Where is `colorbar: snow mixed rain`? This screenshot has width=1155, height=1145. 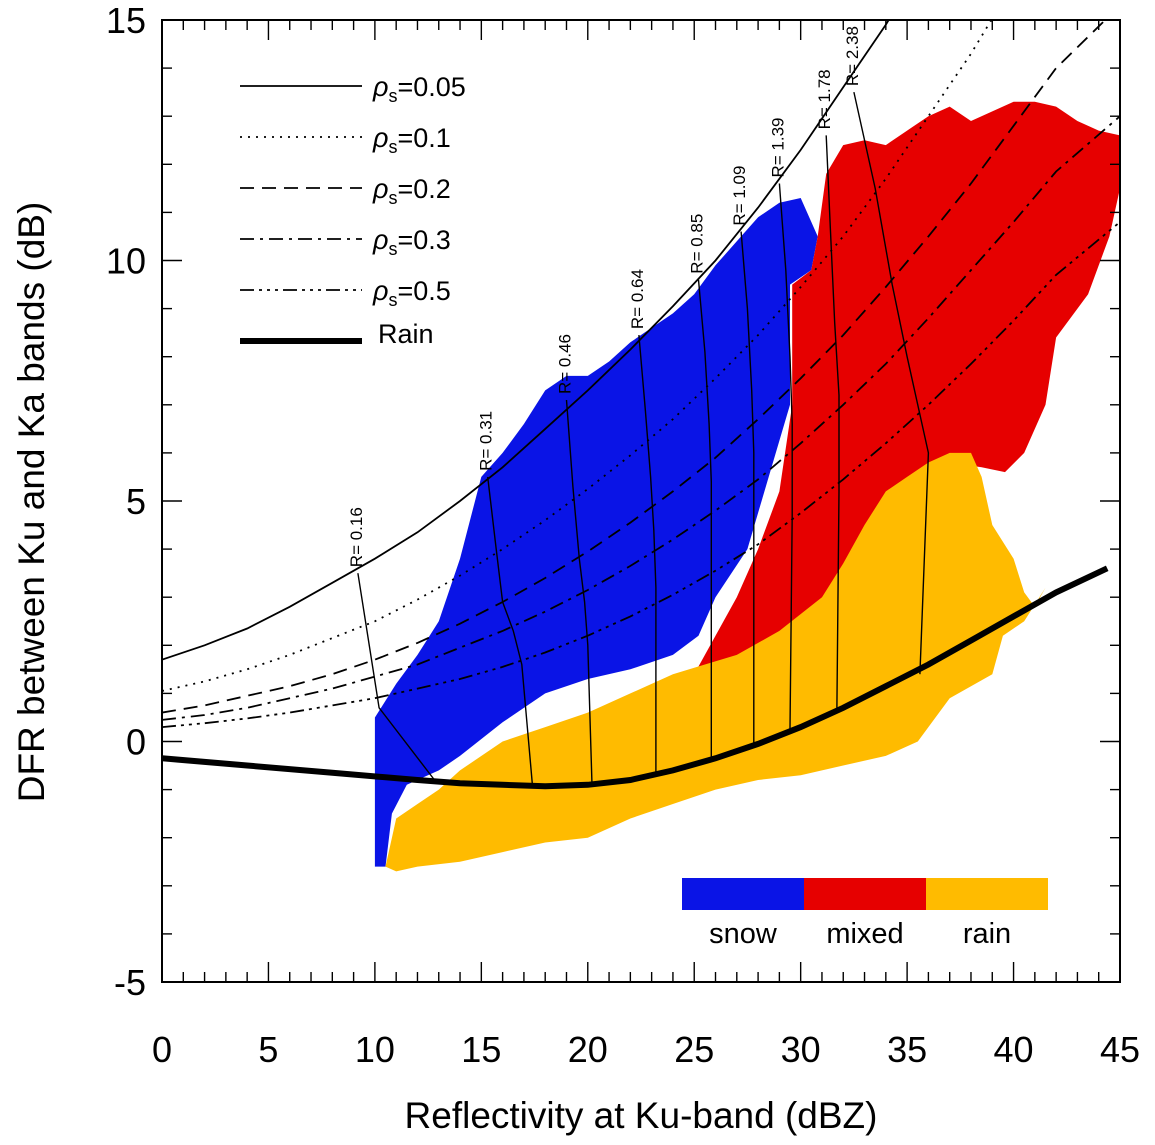 colorbar: snow mixed rain is located at coordinates (865, 914).